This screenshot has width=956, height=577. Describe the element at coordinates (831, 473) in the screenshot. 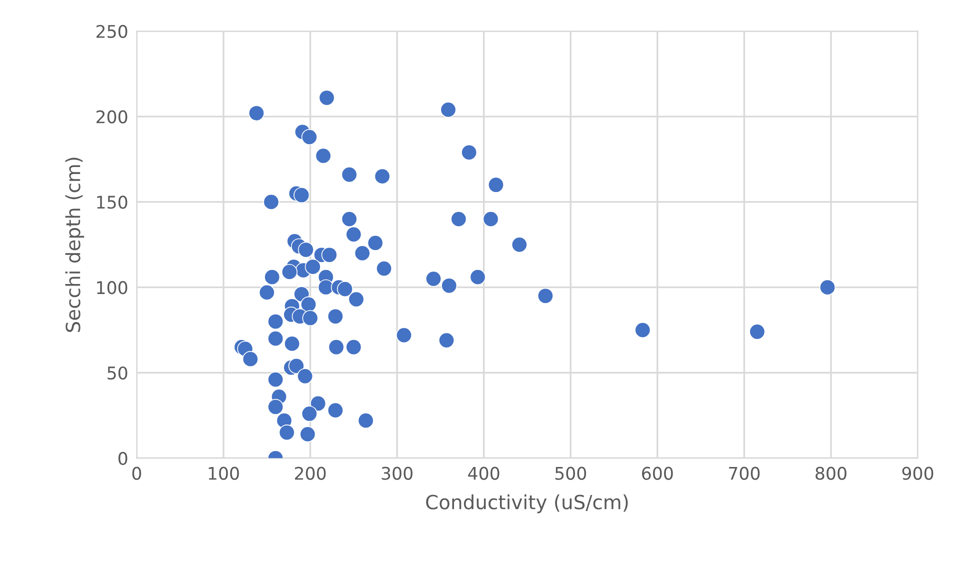

I see `x-tick-label: 800` at that location.